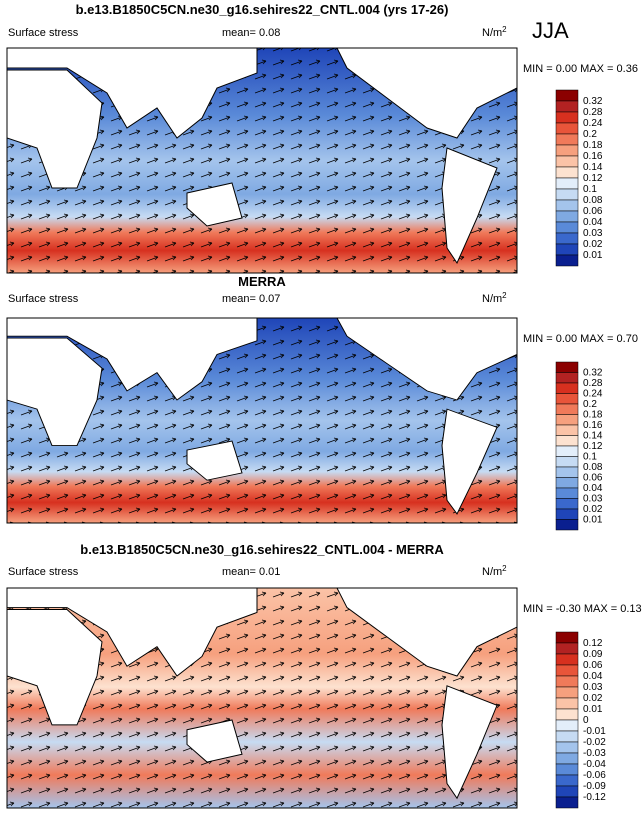  I want to click on variable-label: Surface stress, so click(43, 33).